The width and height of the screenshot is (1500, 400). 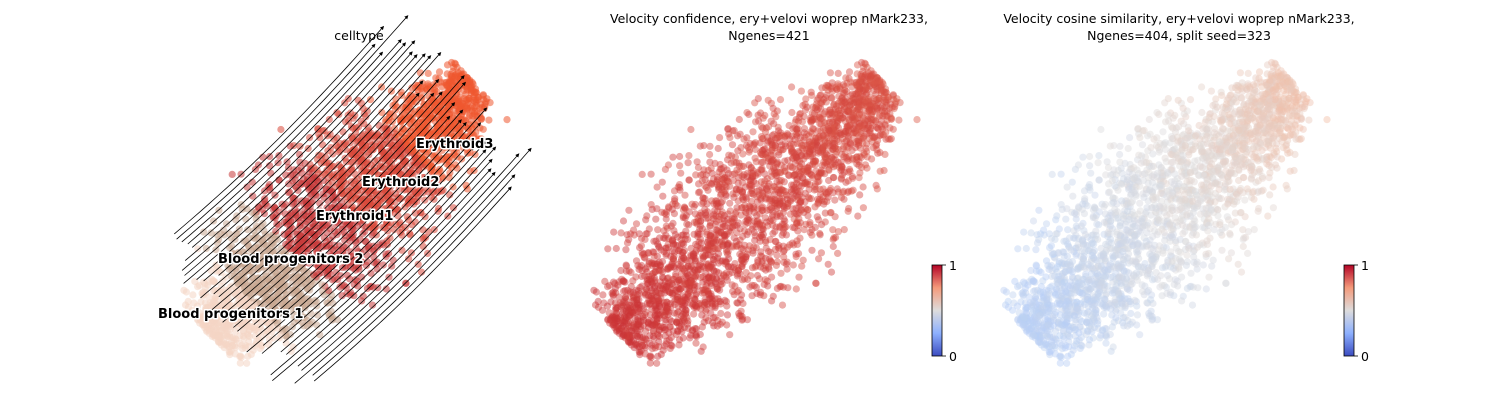 I want to click on label-blood-progenitors-2: Blood progenitors 2, so click(x=290, y=259).